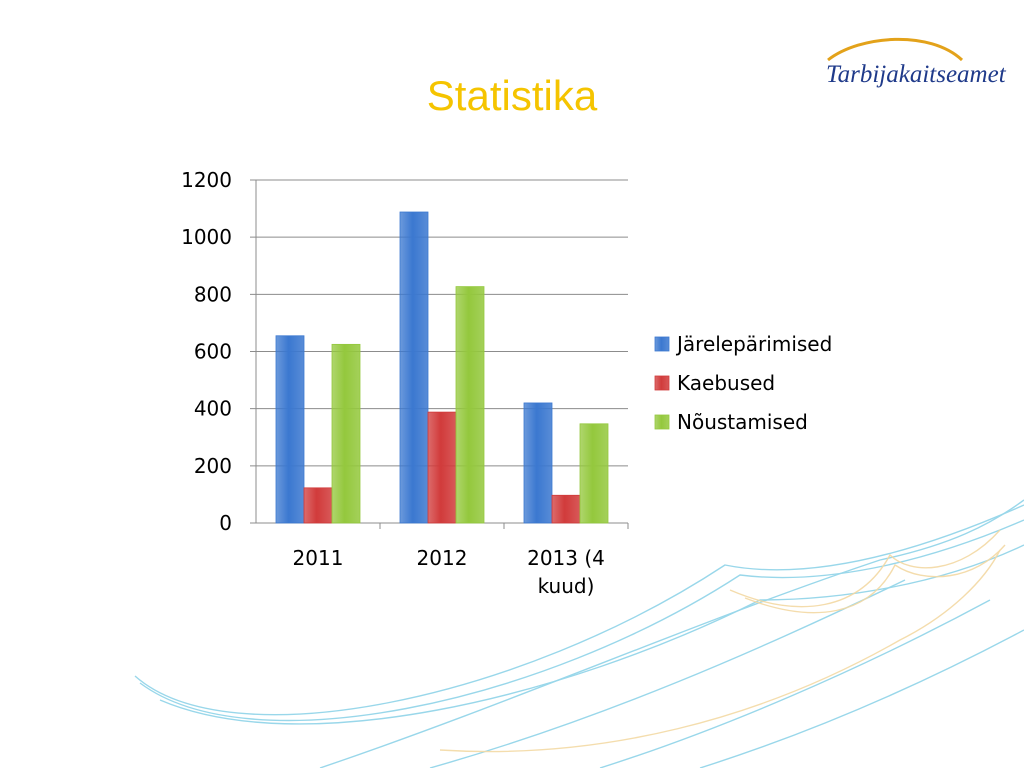  What do you see at coordinates (213, 466) in the screenshot?
I see `y-tick-label: 200` at bounding box center [213, 466].